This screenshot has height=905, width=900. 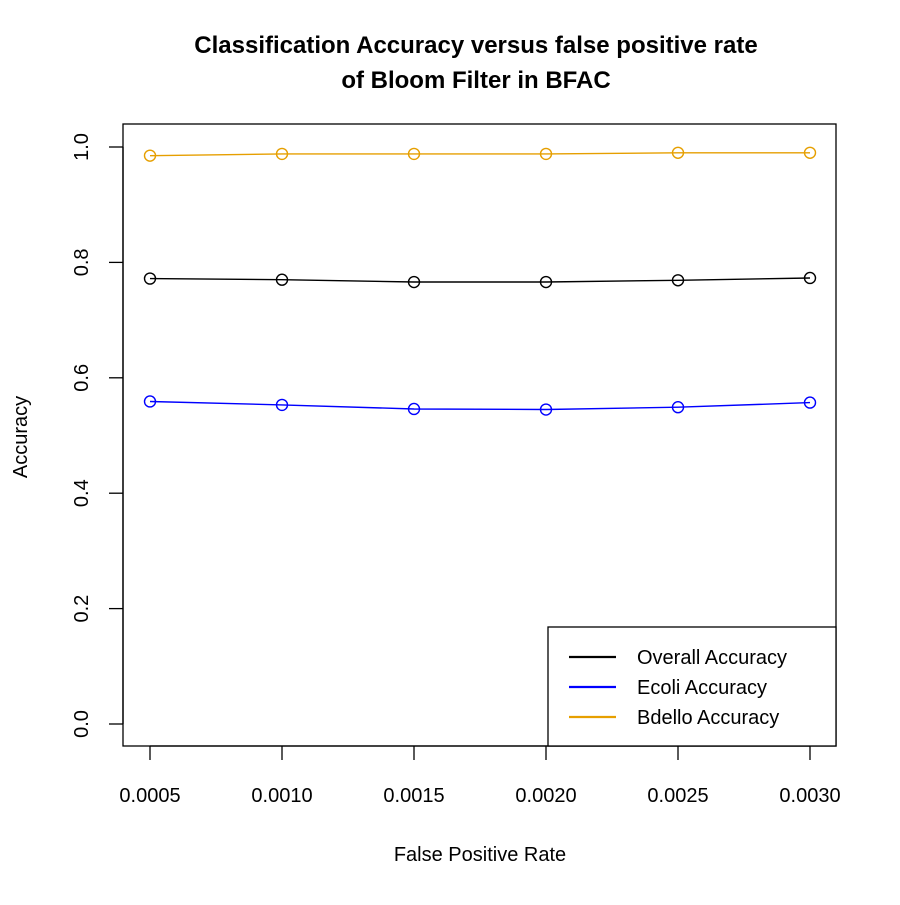 I want to click on y-tick-label: 0.8, so click(x=82, y=262).